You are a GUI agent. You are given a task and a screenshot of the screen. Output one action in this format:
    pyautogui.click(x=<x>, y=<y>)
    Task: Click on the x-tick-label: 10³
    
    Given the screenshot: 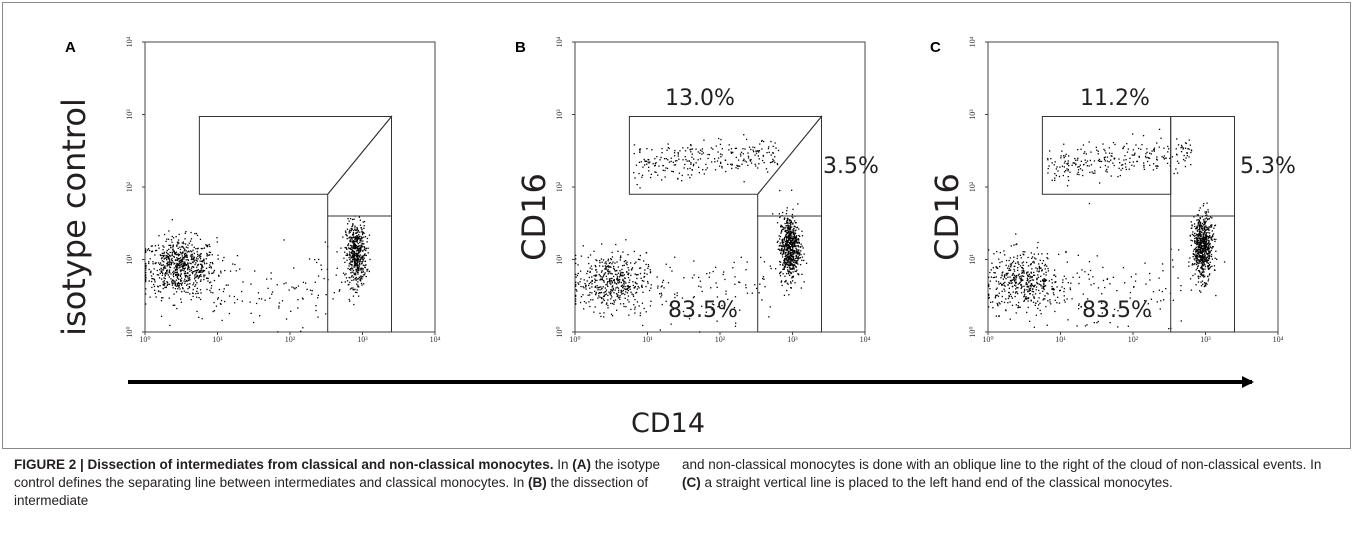 What is the action you would take?
    pyautogui.click(x=362, y=339)
    